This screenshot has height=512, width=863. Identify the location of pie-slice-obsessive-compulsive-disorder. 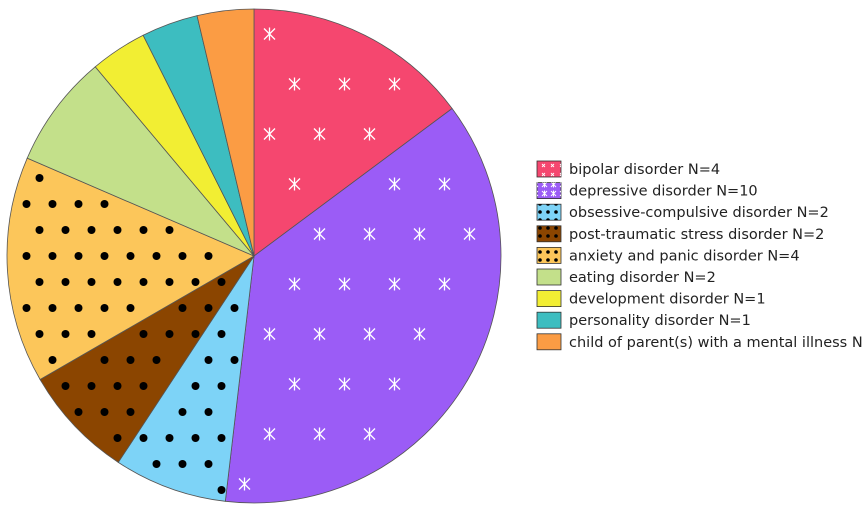
(186, 378).